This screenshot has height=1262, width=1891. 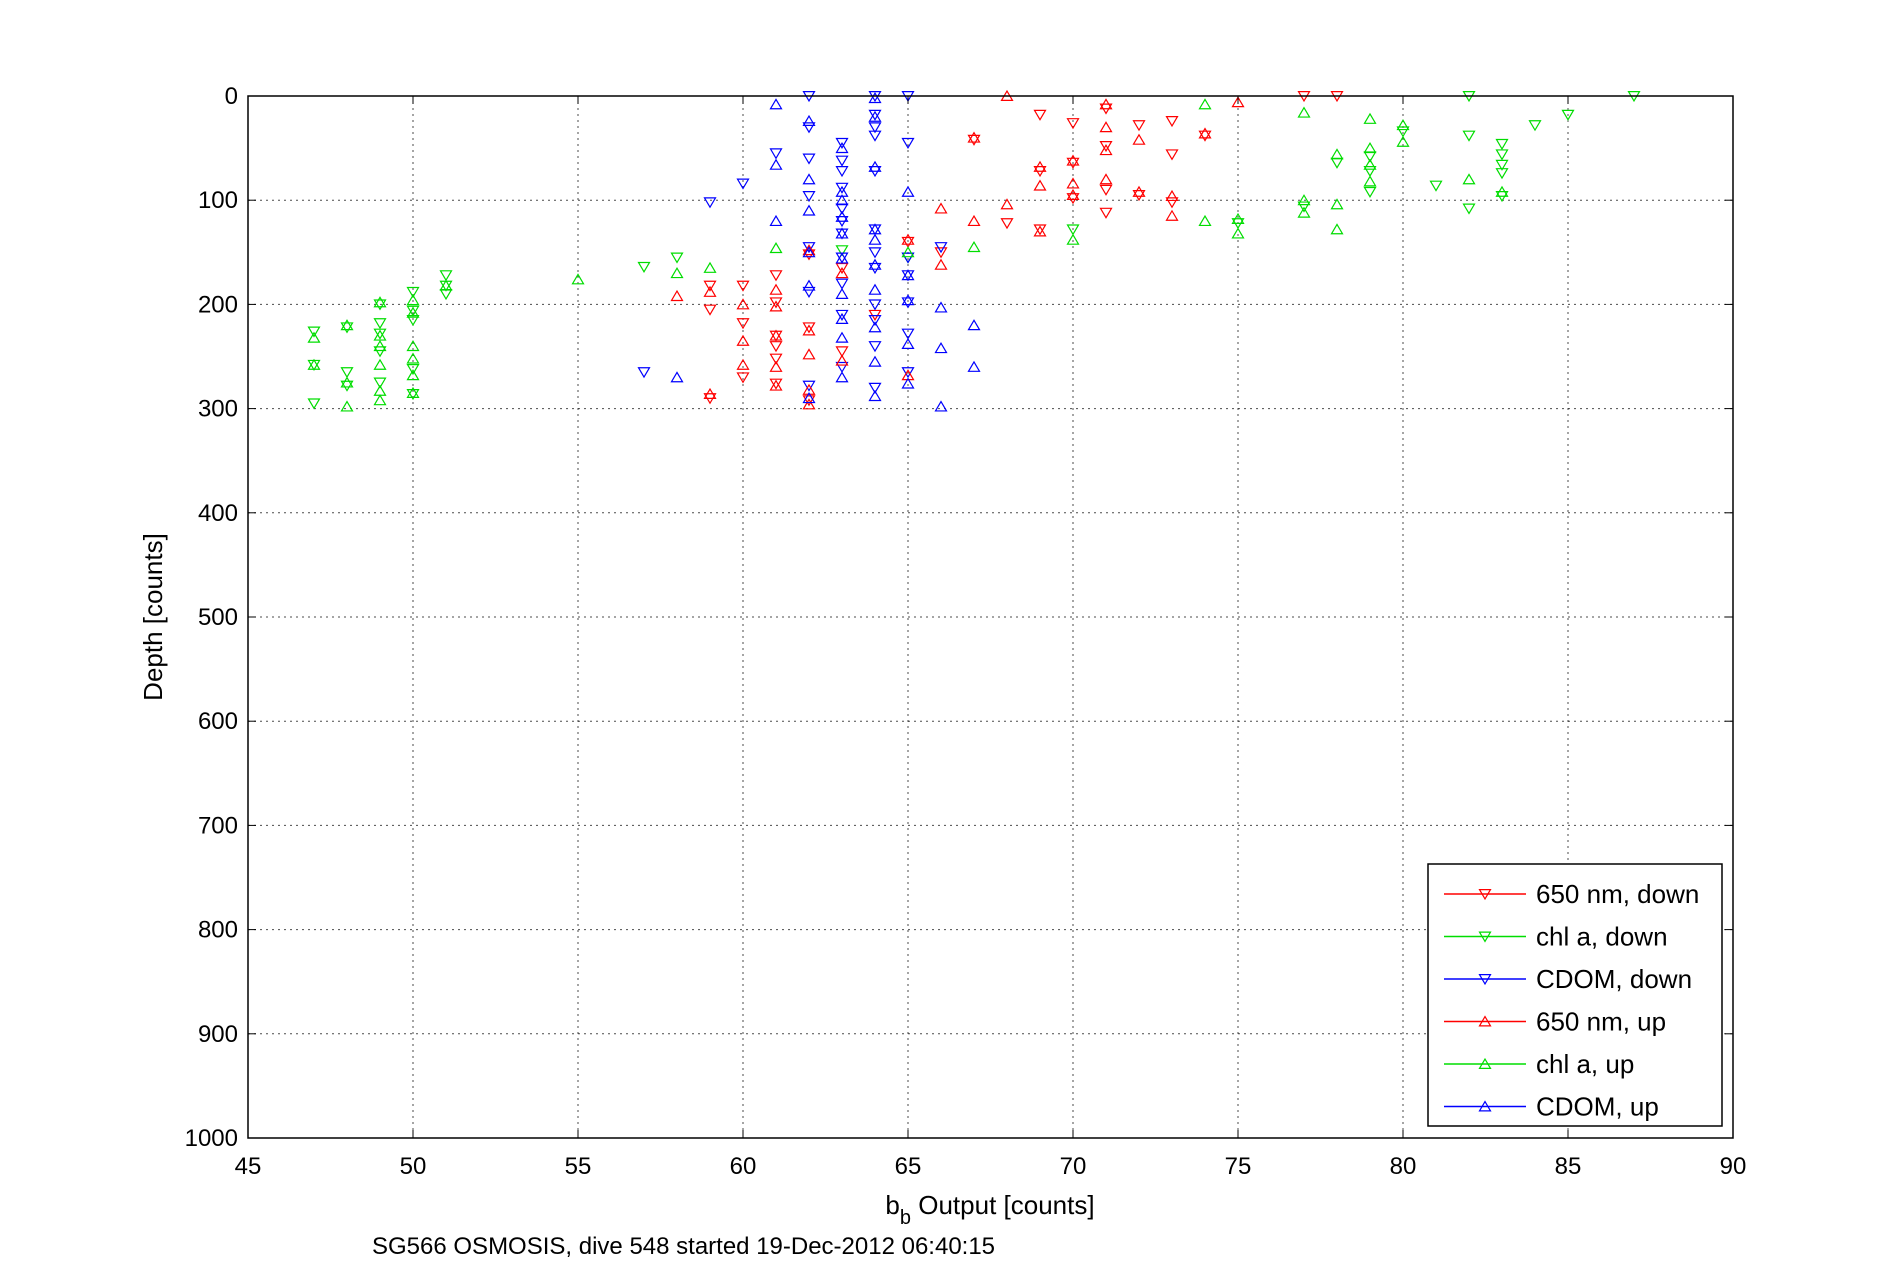 I want to click on y-tick-label: 500, so click(x=218, y=617).